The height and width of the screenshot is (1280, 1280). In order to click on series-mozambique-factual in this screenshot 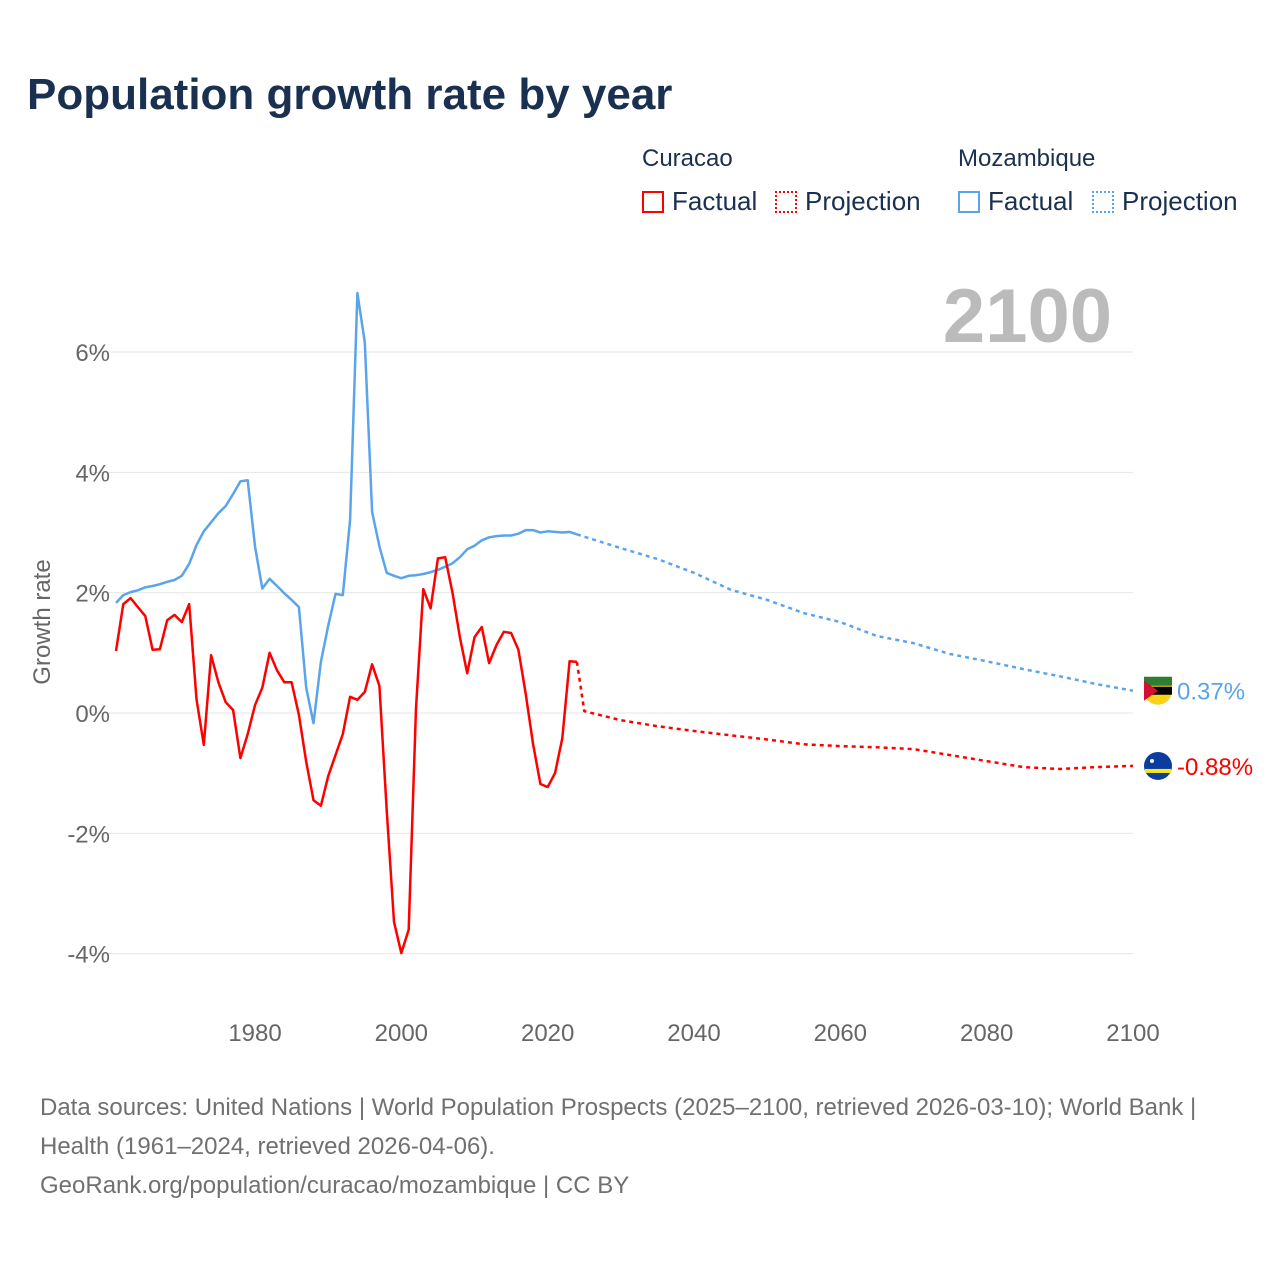, I will do `click(346, 508)`.